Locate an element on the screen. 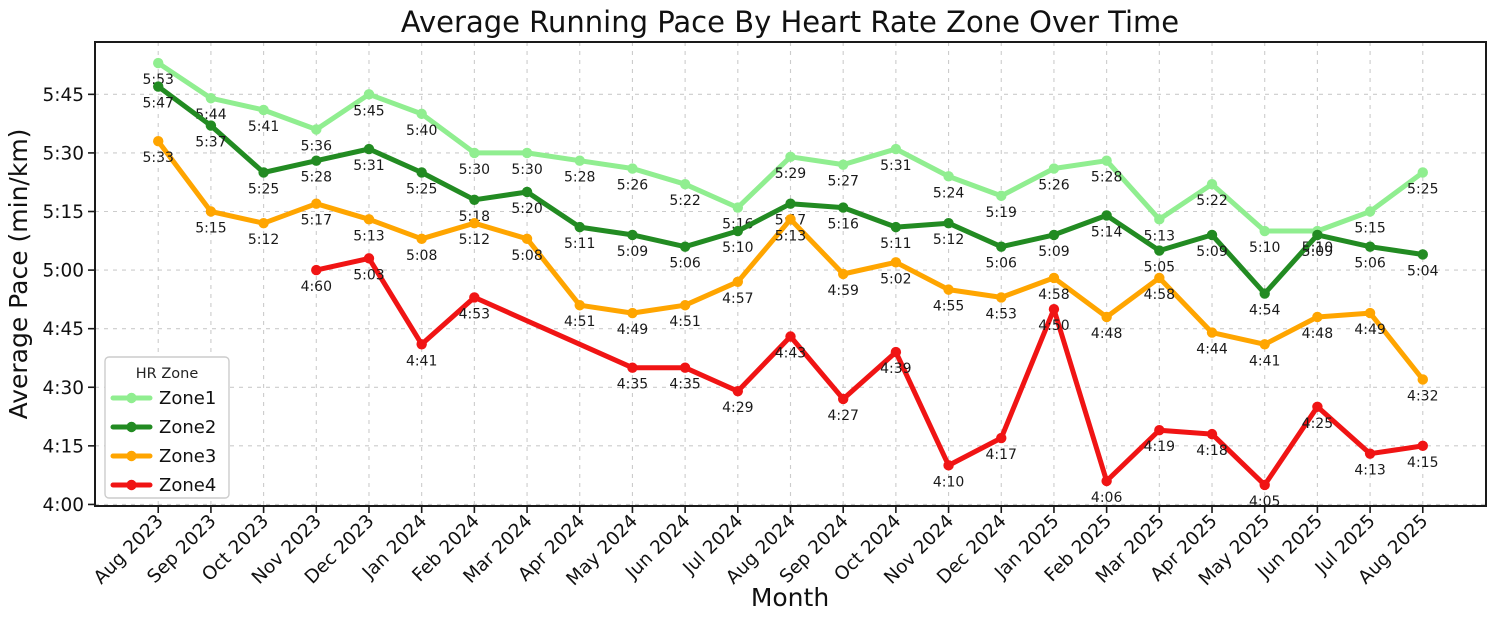 The image size is (1490, 630). point-label-zone2: 5:20 is located at coordinates (526, 209).